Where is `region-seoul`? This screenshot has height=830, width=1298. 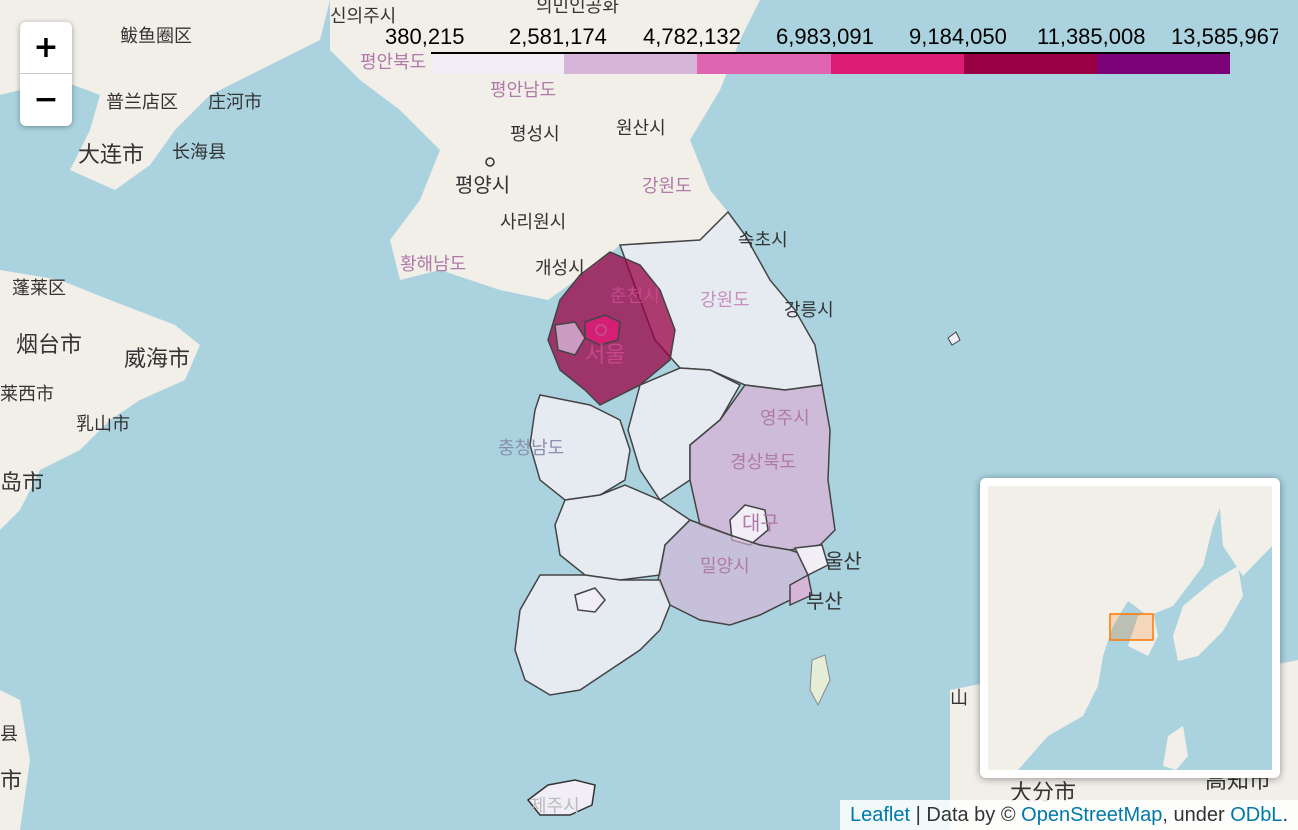
region-seoul is located at coordinates (602, 330).